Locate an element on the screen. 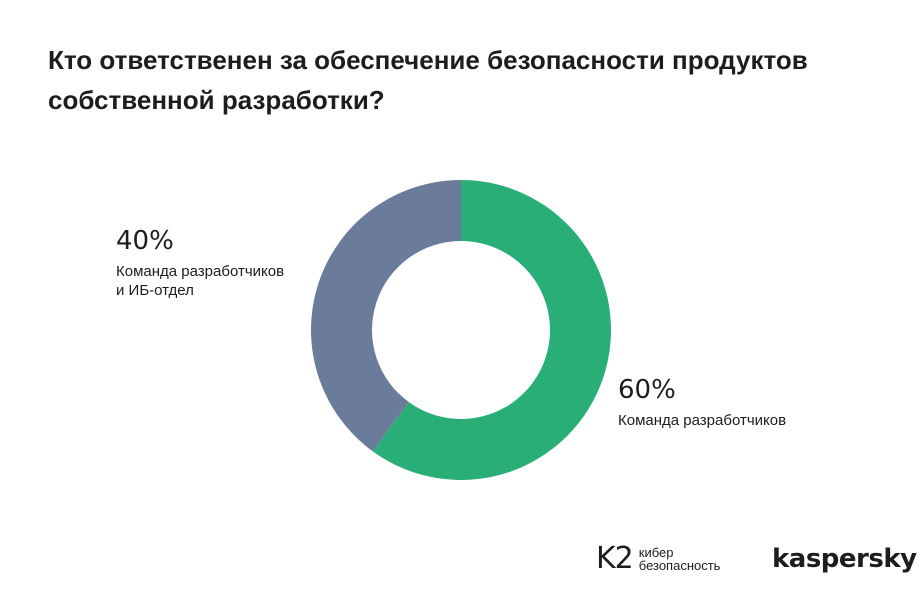 The height and width of the screenshot is (592, 924). slice-label-40: 40% Команда разработчиков и ИБ-отдел is located at coordinates (200, 263).